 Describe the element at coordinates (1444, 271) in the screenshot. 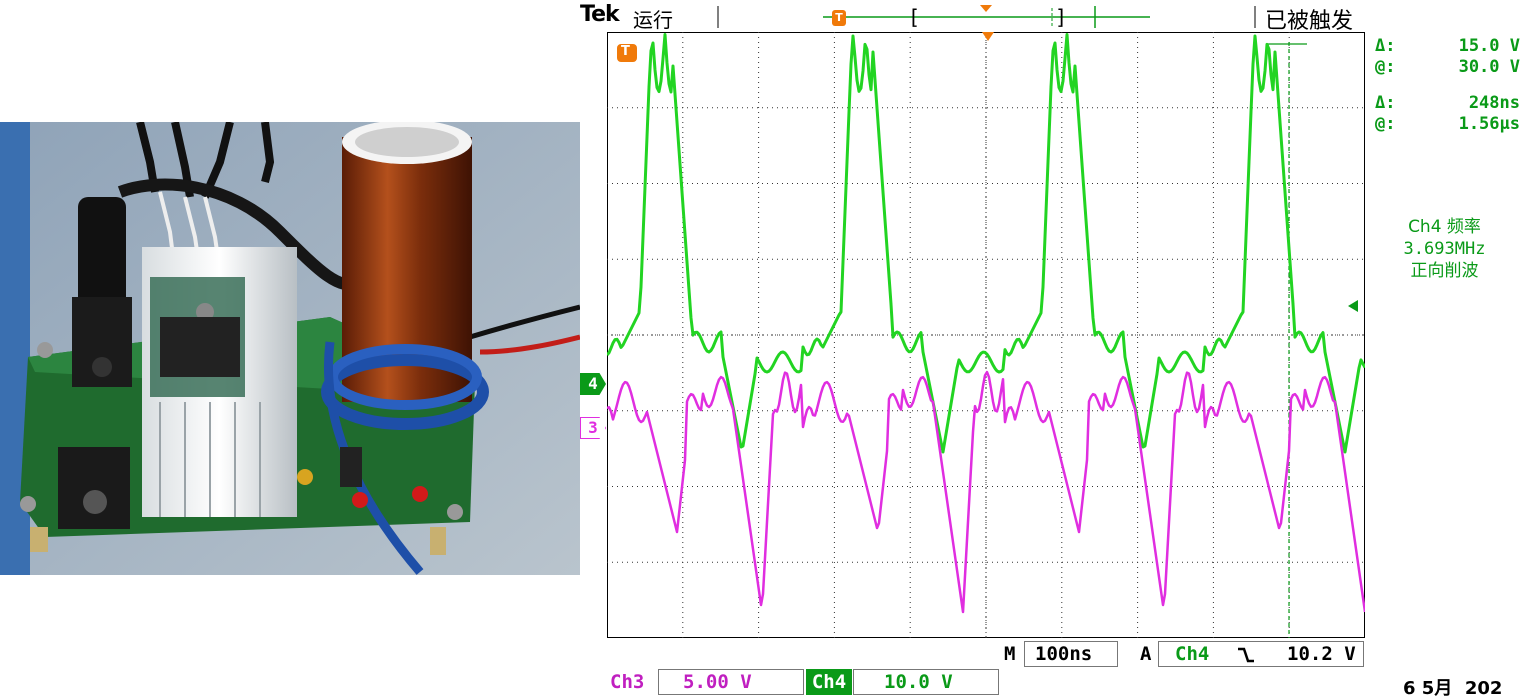

I see `measurement-note: 正向削波` at that location.